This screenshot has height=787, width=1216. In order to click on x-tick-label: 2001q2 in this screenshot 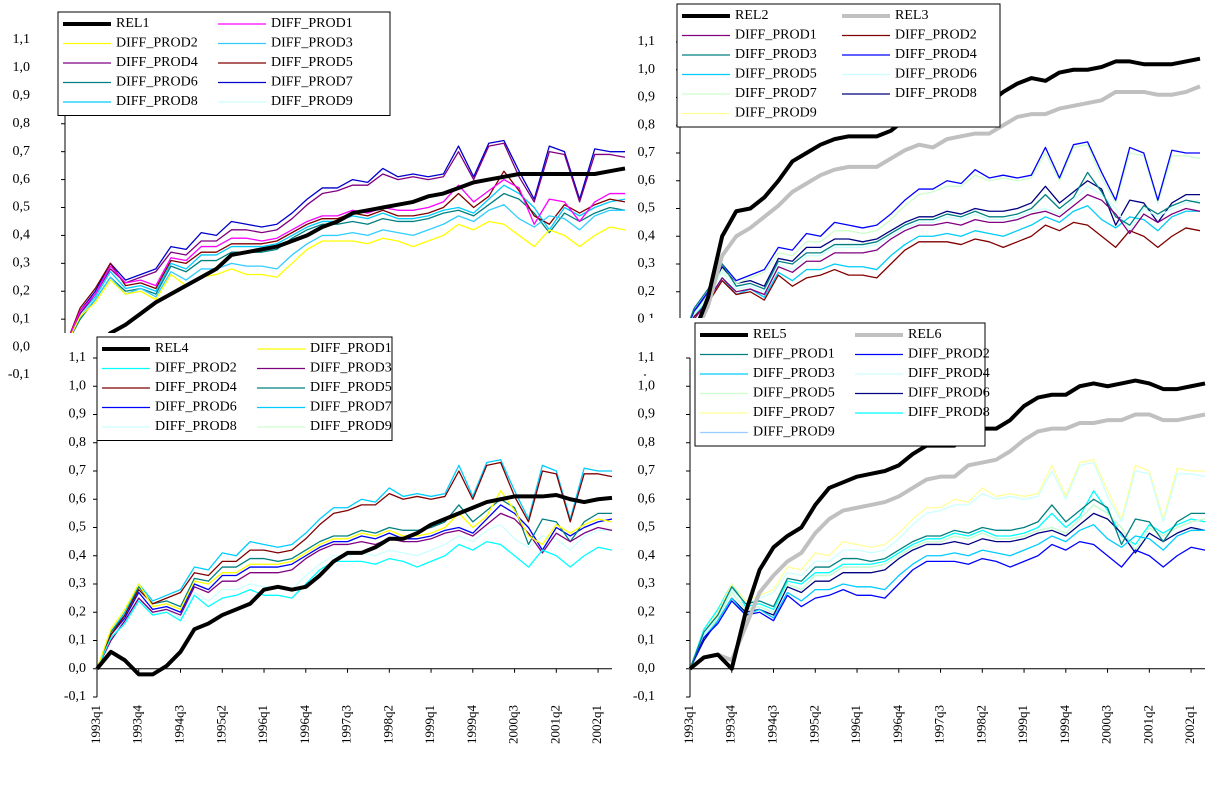, I will do `click(554, 724)`.